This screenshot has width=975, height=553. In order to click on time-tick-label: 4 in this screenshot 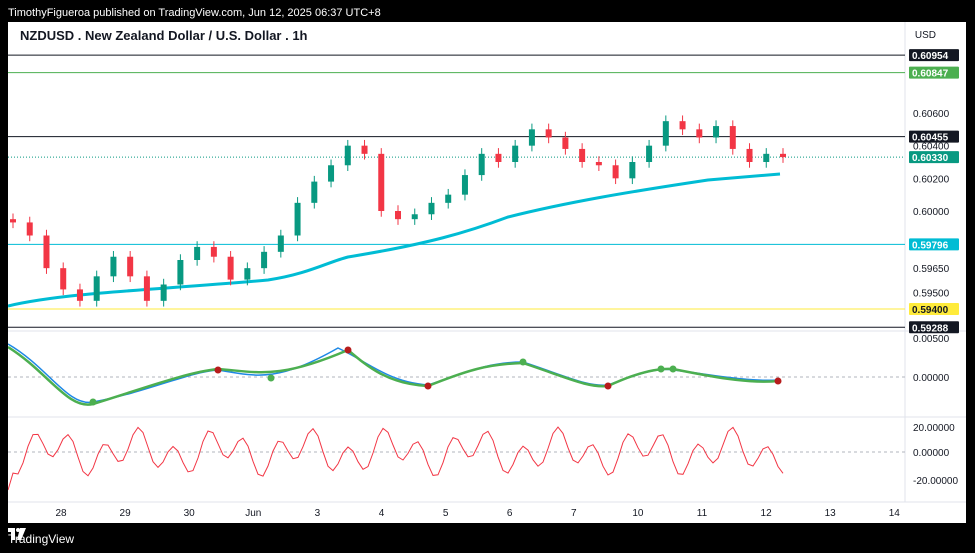, I will do `click(382, 513)`.